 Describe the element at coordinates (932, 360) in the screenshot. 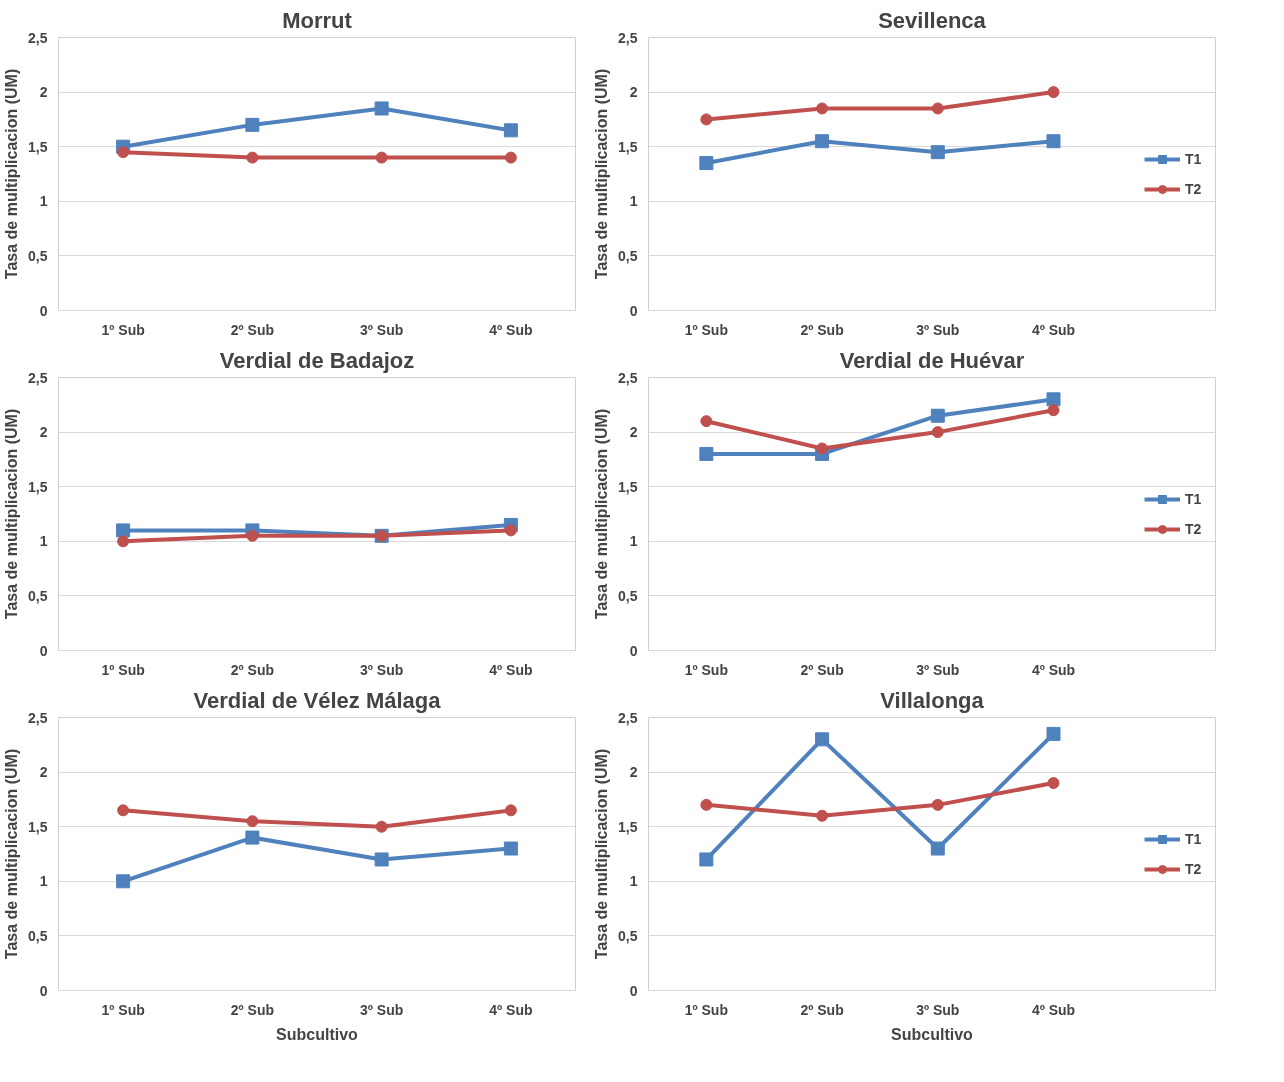

I see `chart-title: Verdial de Huévar` at that location.